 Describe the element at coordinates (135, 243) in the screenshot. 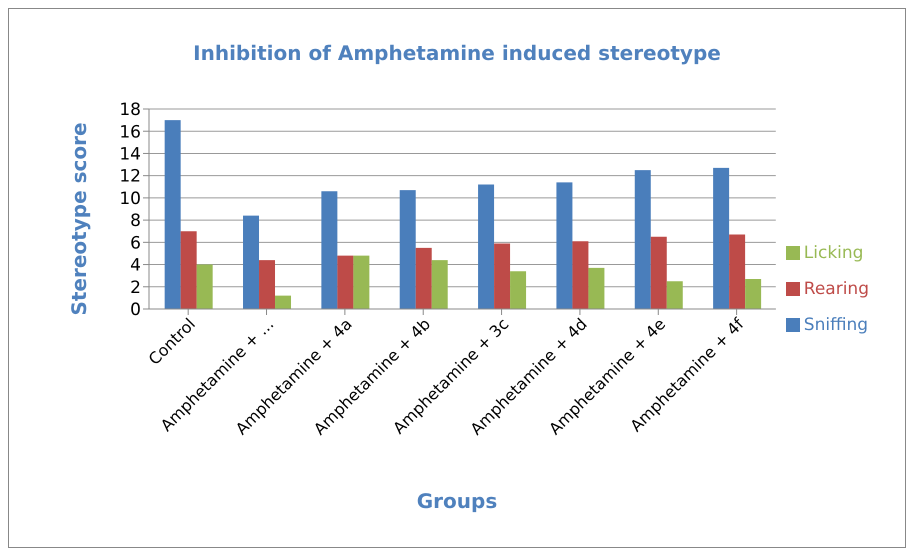

I see `y-tick-label: 6` at that location.